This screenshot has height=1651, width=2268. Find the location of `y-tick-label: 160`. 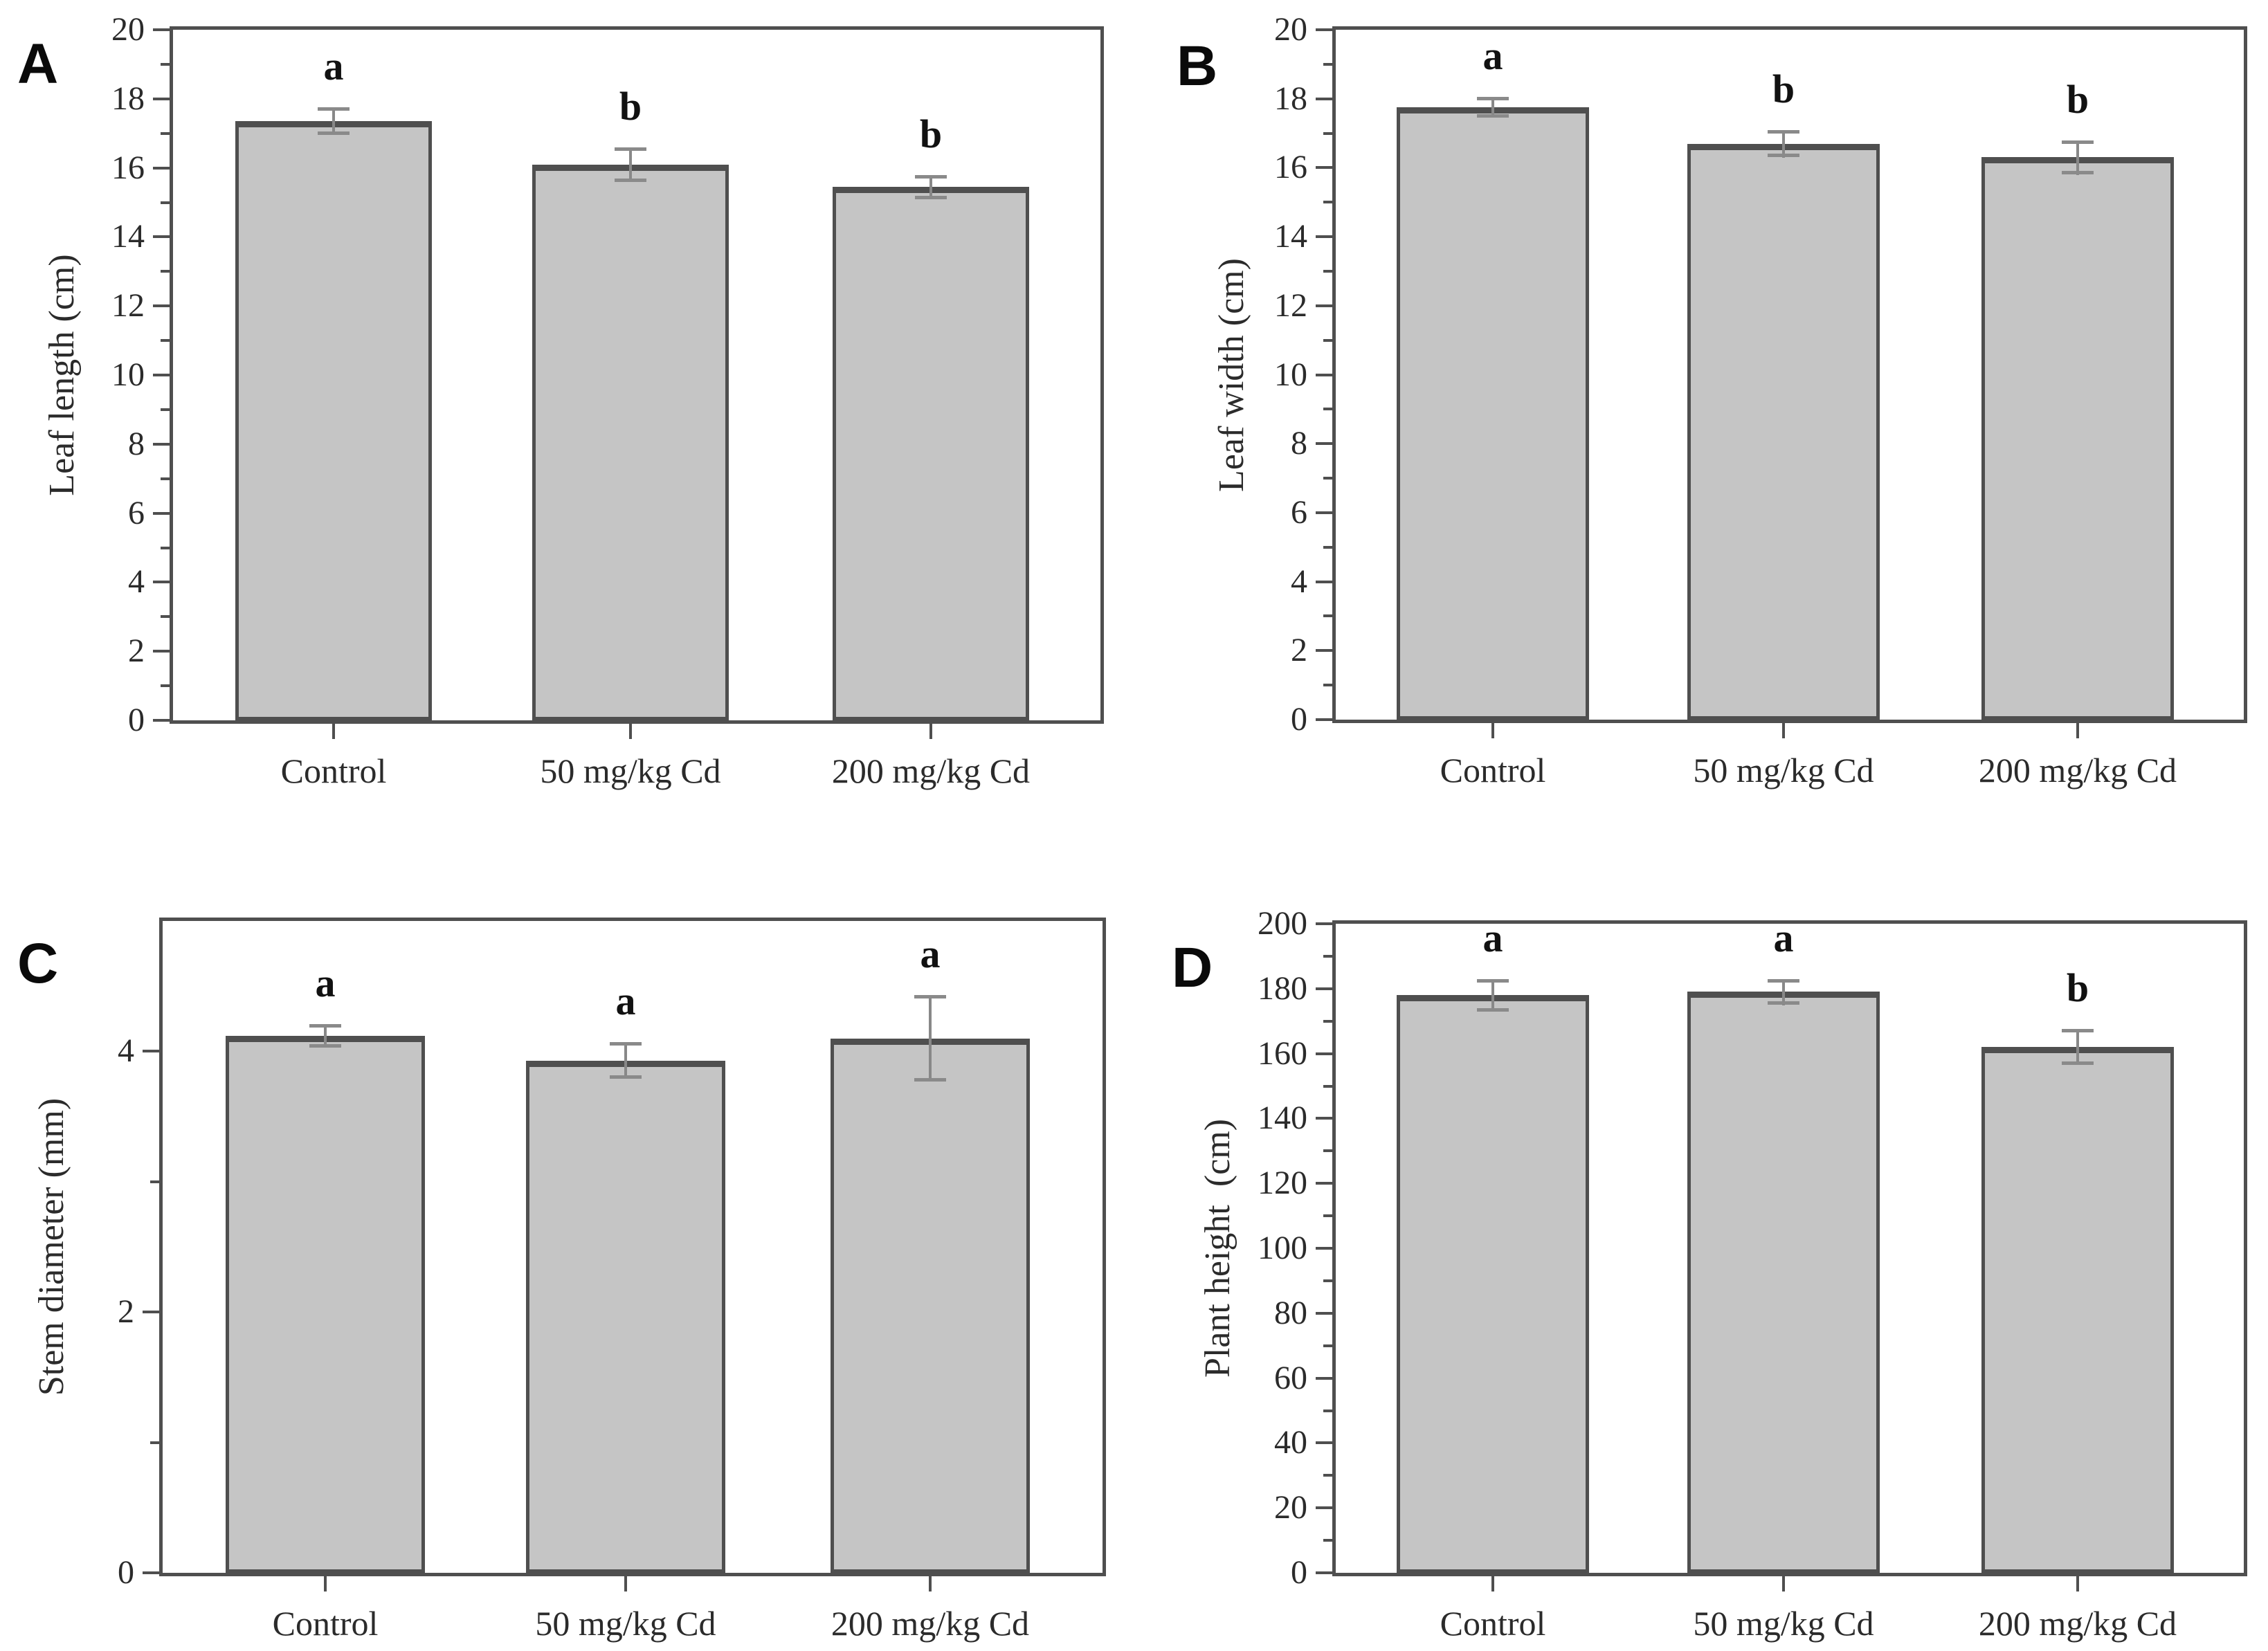

y-tick-label: 160 is located at coordinates (1283, 1053).